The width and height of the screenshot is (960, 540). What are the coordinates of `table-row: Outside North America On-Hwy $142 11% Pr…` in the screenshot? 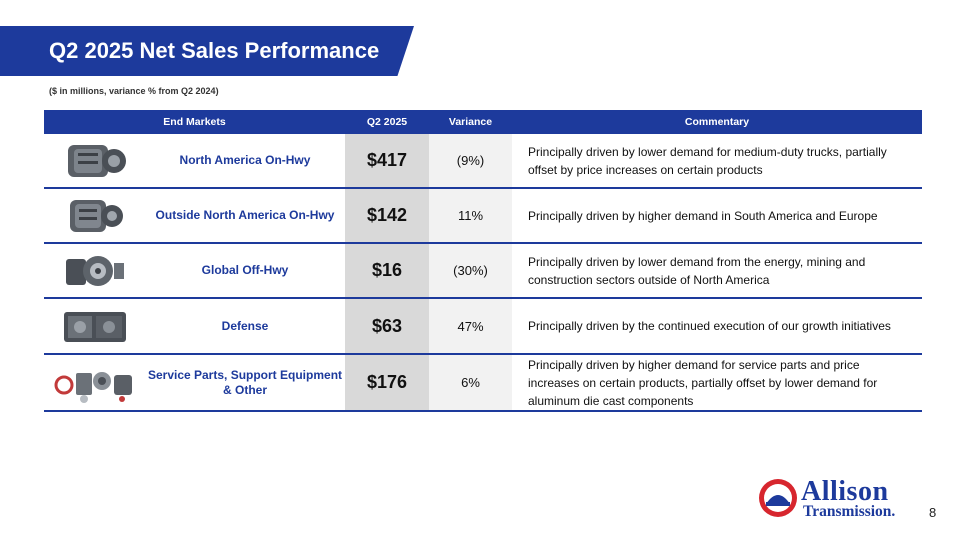 It's located at (483, 216).